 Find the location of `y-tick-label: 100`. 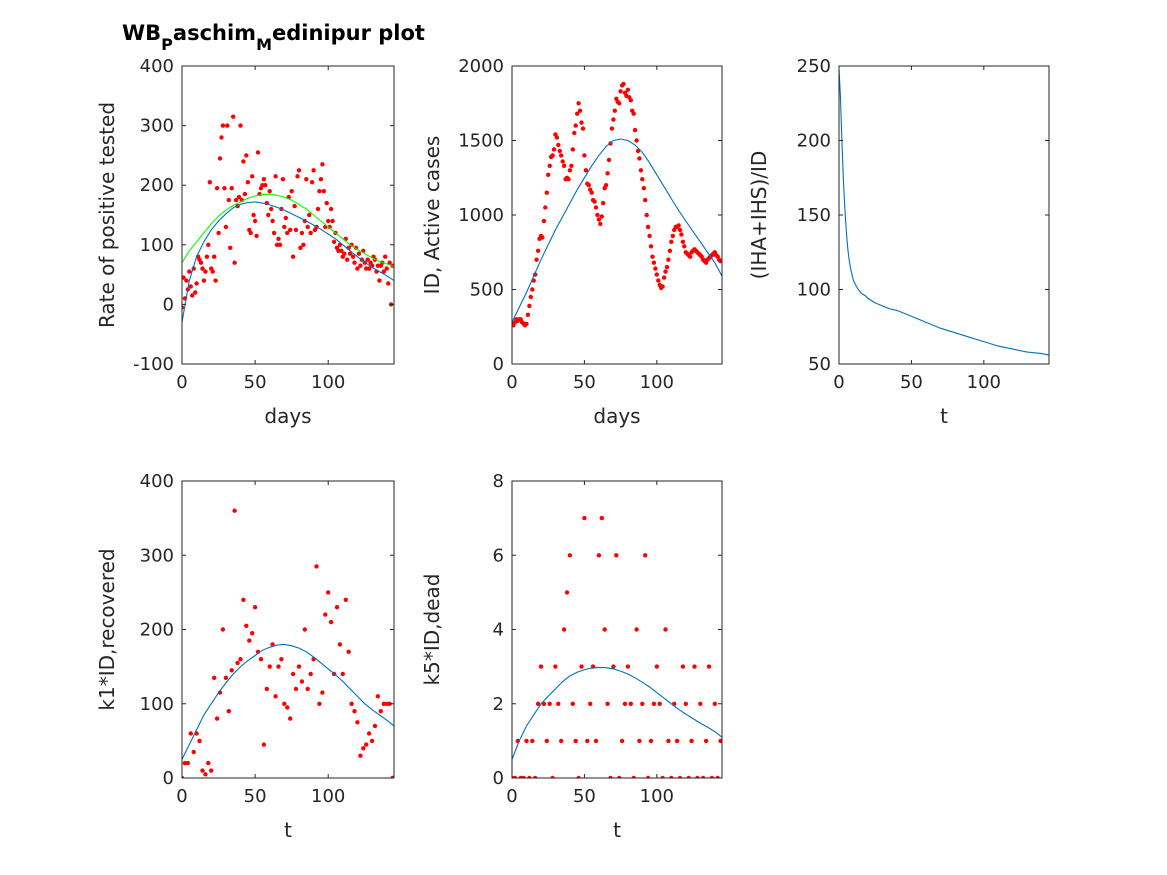

y-tick-label: 100 is located at coordinates (814, 290).